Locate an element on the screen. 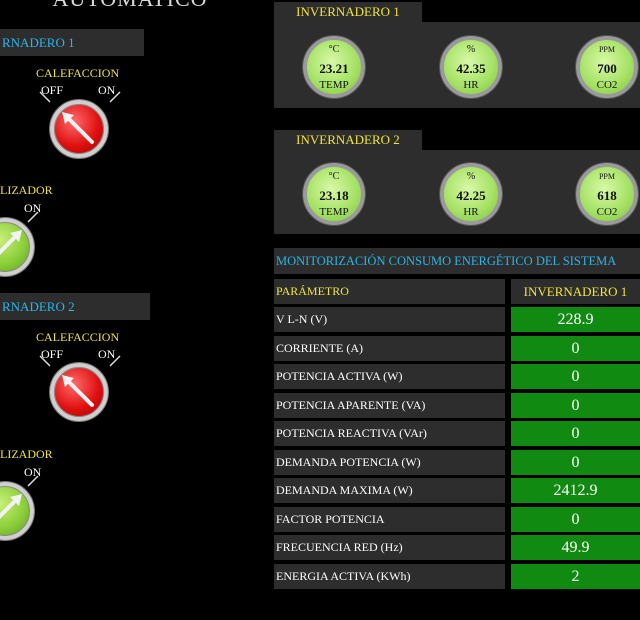  table-row: POTENCIA APARENTE (VA) 0 is located at coordinates (457, 405).